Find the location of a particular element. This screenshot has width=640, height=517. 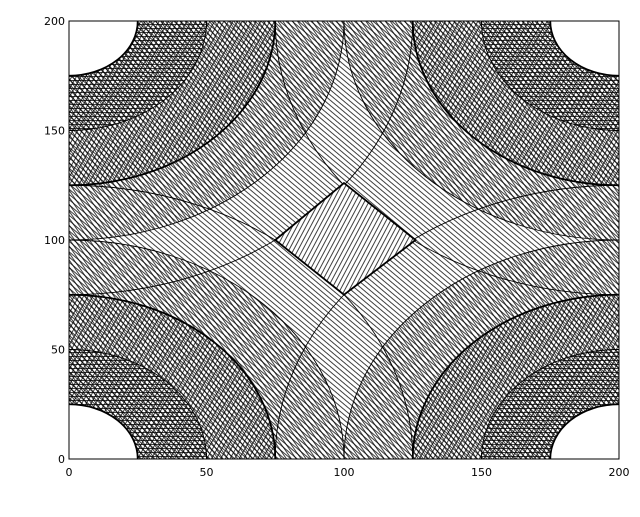

y-tick-label-150: 150 is located at coordinates (54, 131).